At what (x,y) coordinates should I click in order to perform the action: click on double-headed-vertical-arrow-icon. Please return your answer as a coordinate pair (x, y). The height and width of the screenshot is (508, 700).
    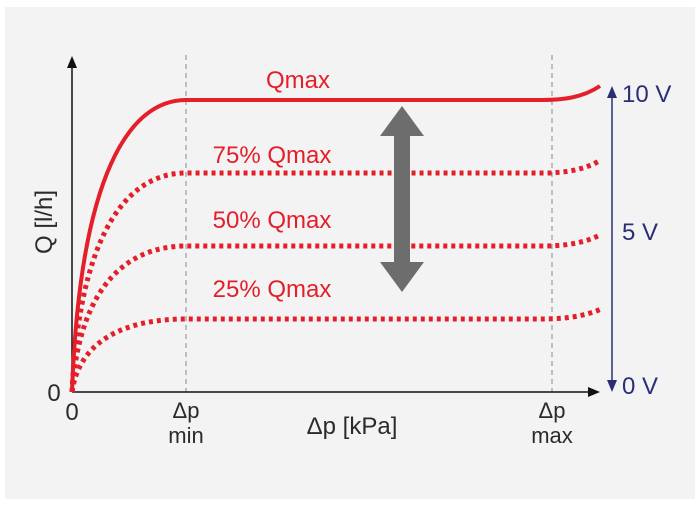
    Looking at the image, I should click on (402, 199).